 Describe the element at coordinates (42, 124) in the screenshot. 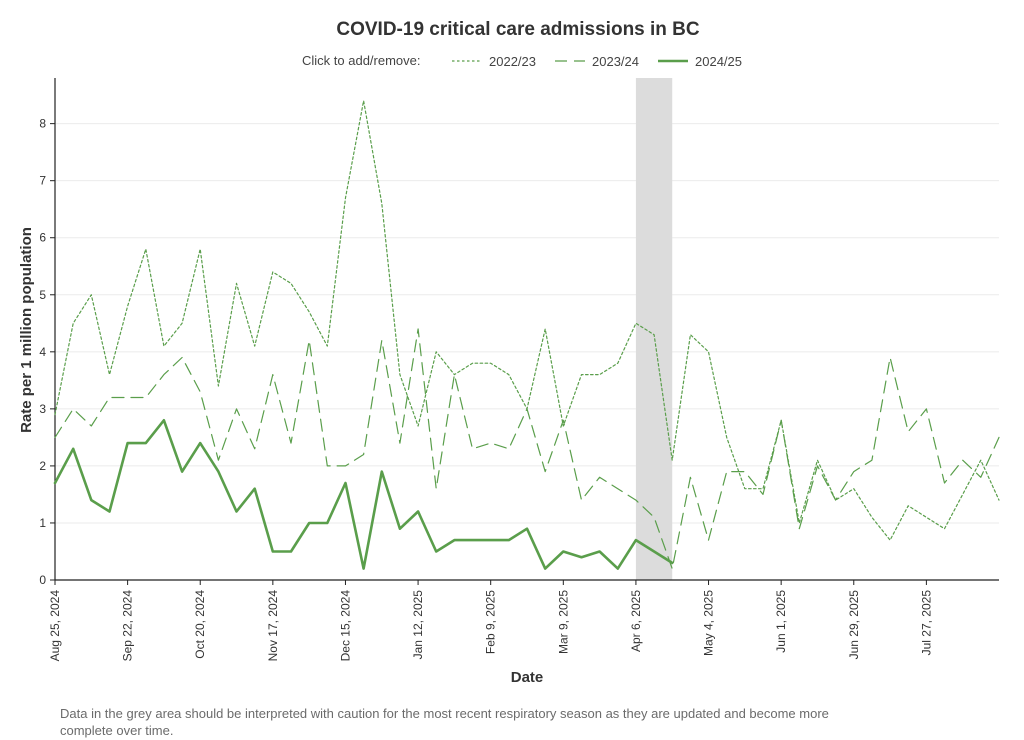

I see `y-tick-label: 8` at that location.